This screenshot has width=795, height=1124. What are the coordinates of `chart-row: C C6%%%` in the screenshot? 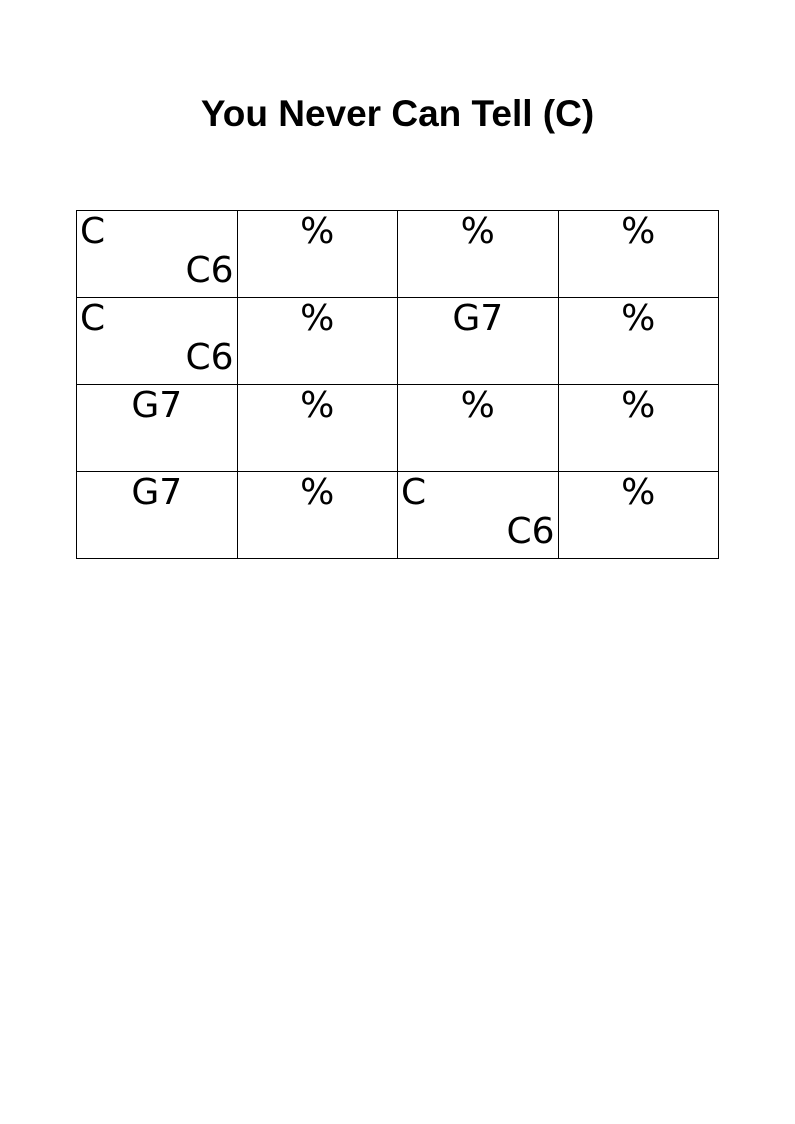 It's located at (397, 254).